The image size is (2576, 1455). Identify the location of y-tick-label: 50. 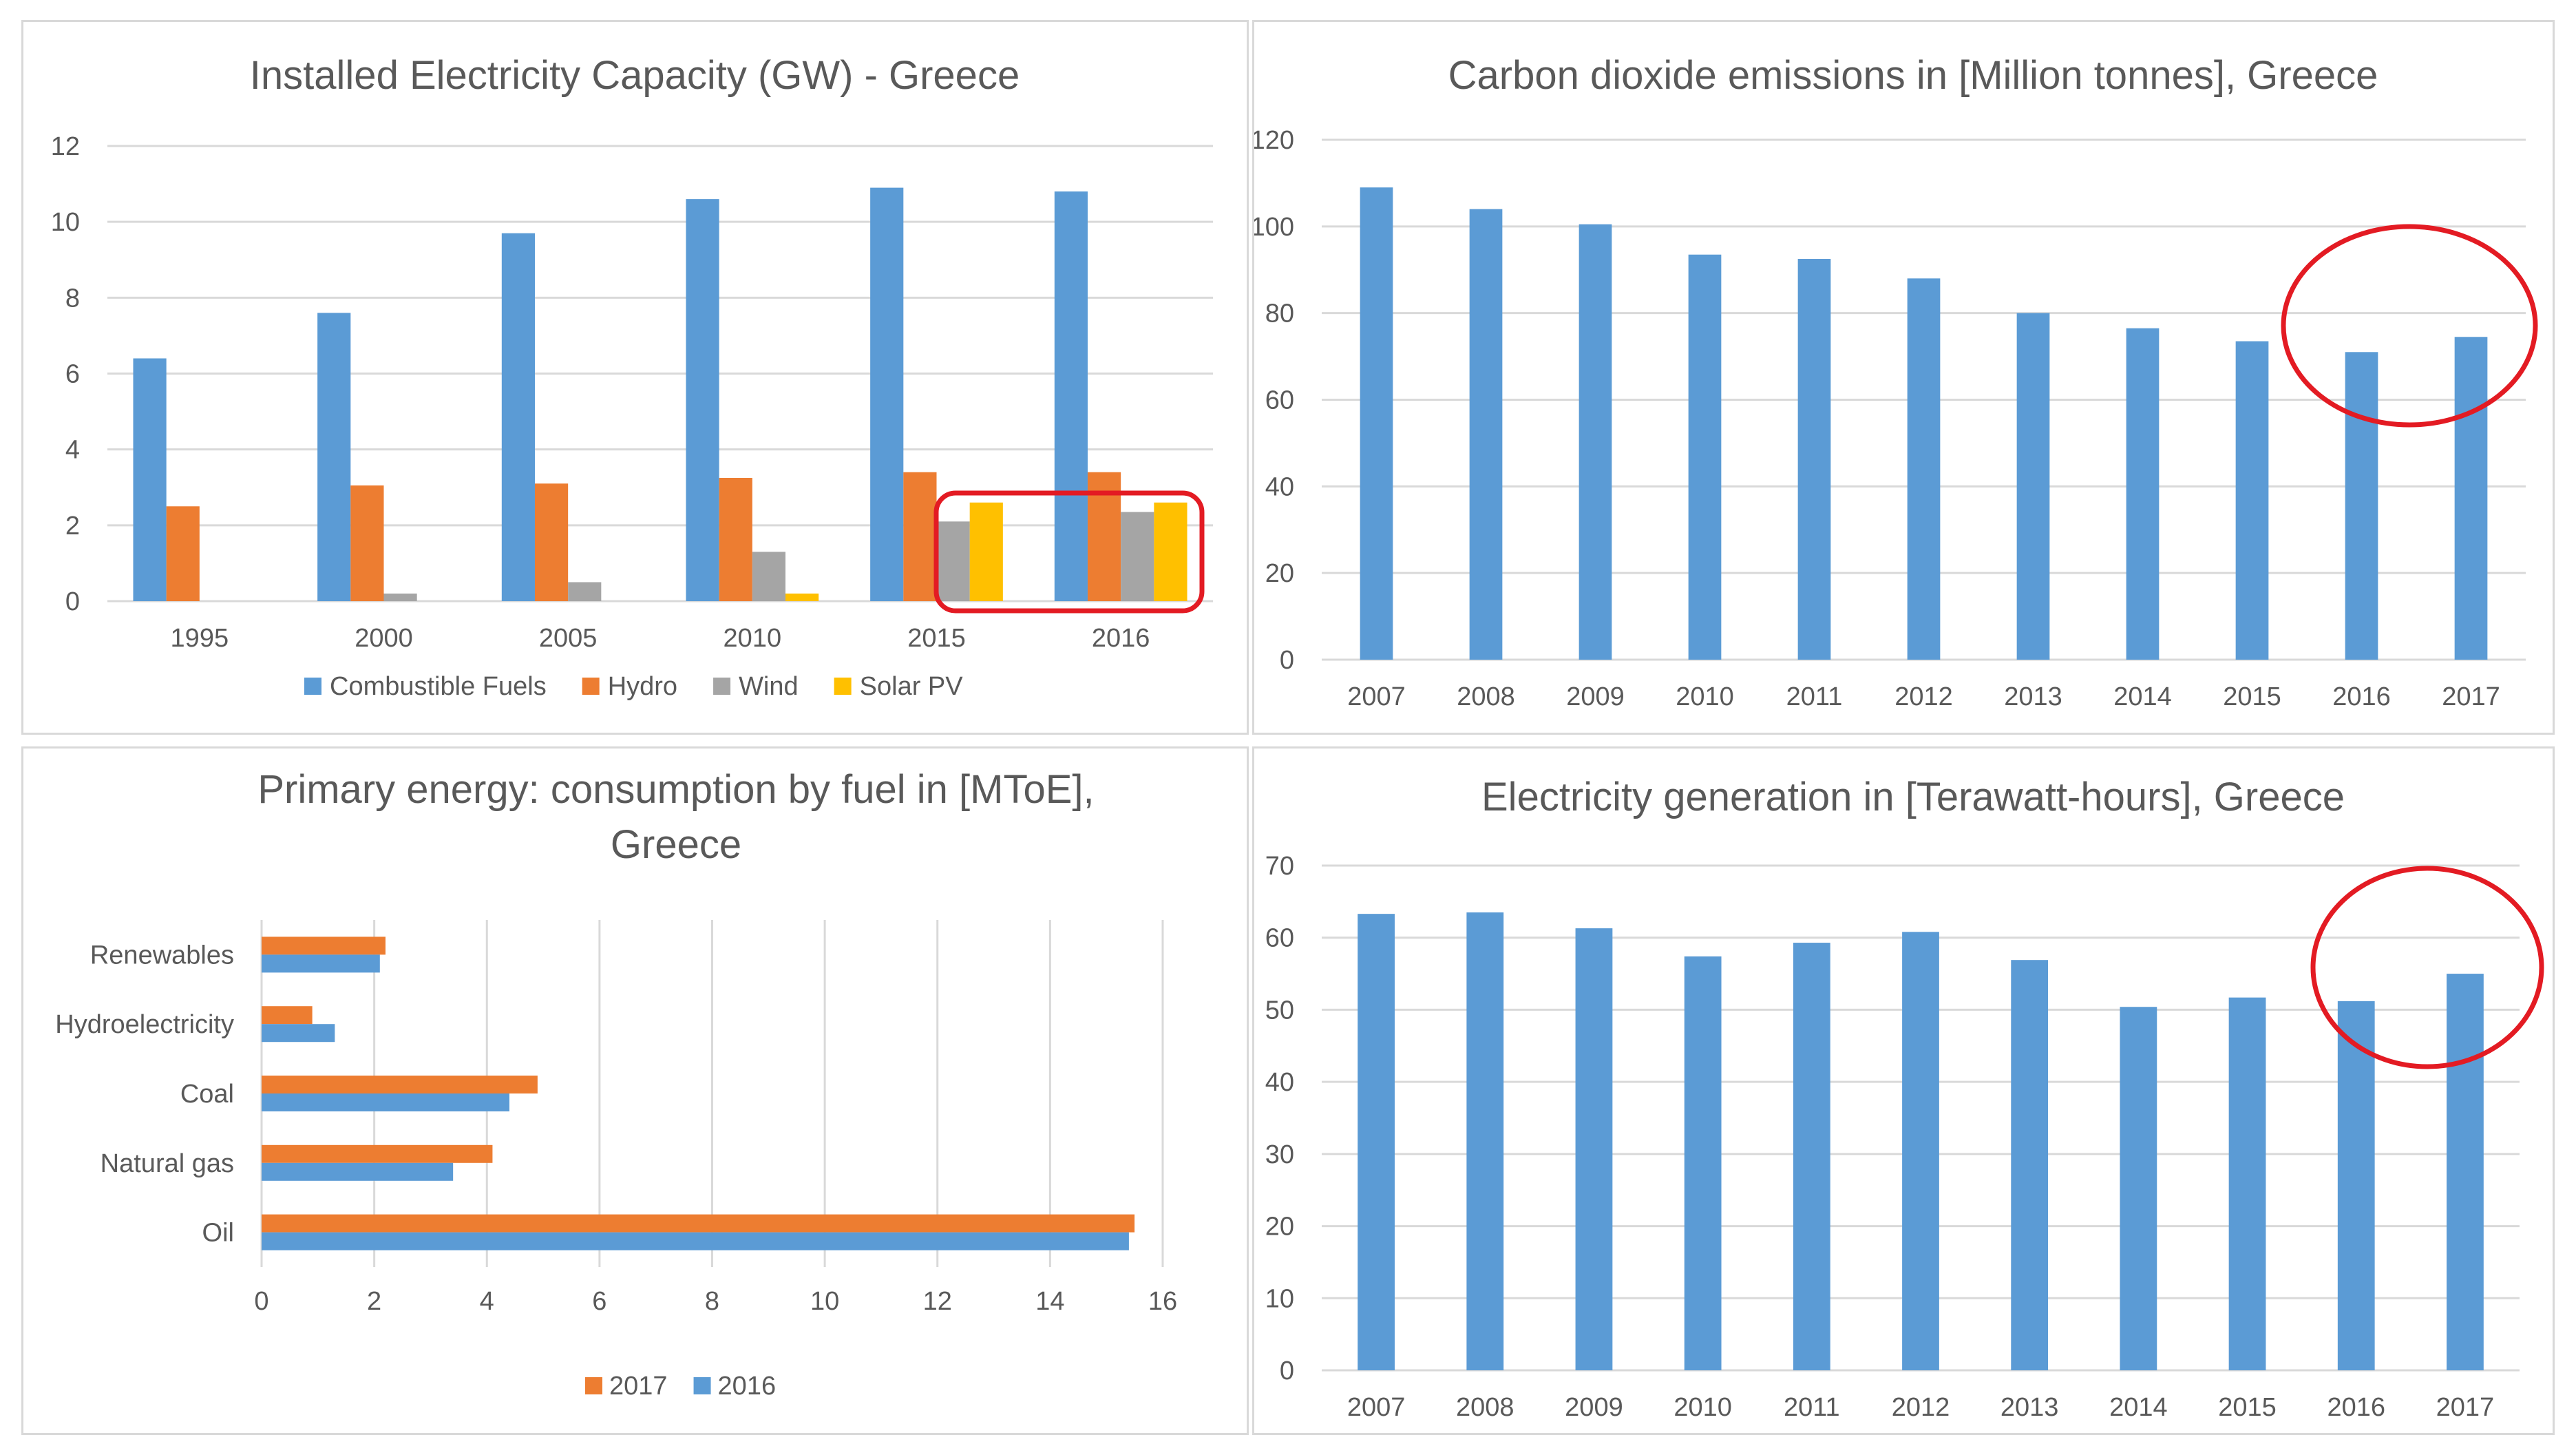
(1280, 1011).